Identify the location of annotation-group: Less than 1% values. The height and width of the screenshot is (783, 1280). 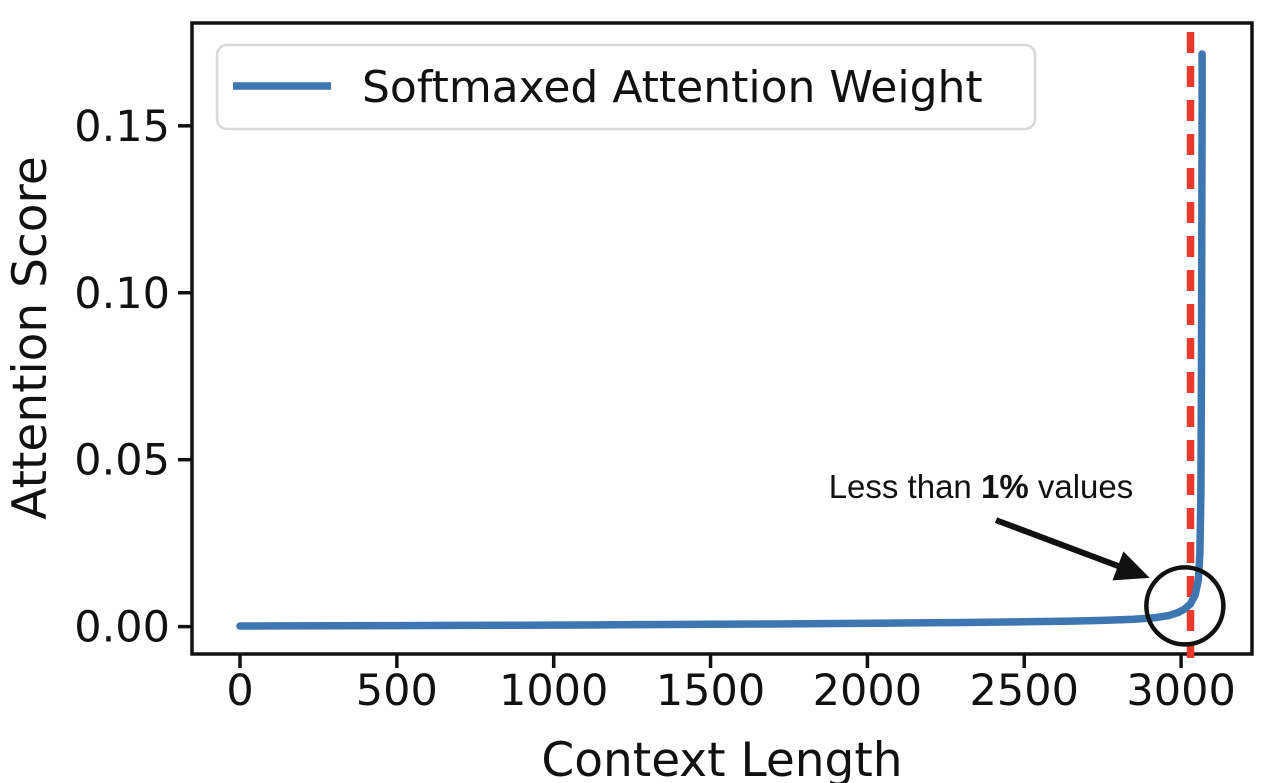
(1027, 557).